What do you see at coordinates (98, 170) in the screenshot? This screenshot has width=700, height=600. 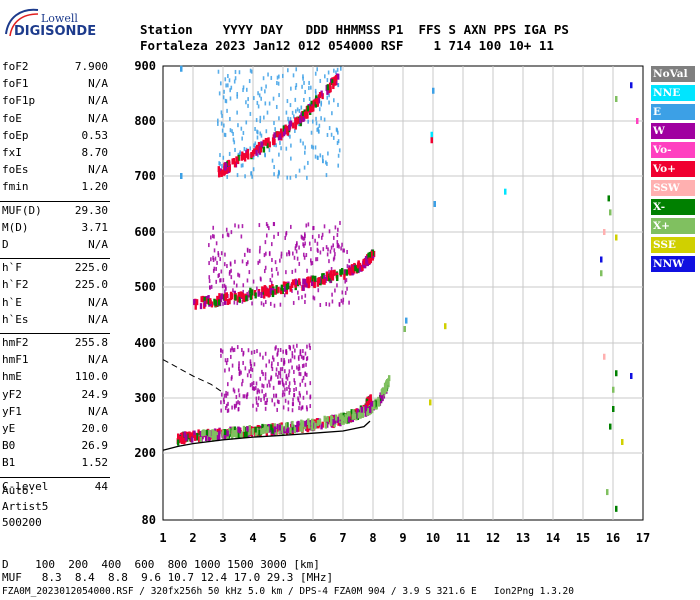 I see `param-value: N/A` at bounding box center [98, 170].